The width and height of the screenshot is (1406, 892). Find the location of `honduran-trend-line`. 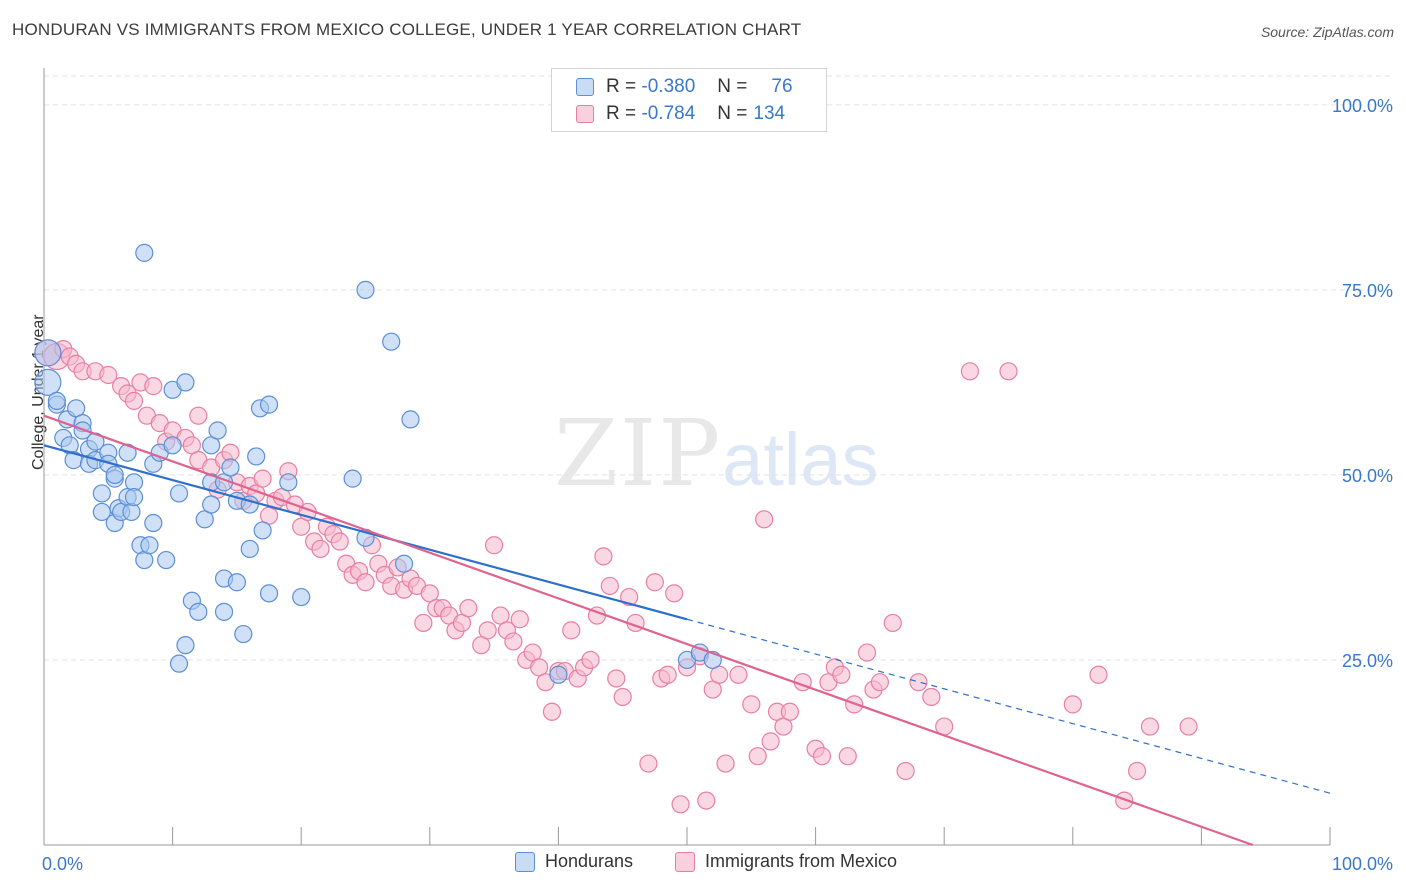

honduran-trend-line is located at coordinates (365, 532).